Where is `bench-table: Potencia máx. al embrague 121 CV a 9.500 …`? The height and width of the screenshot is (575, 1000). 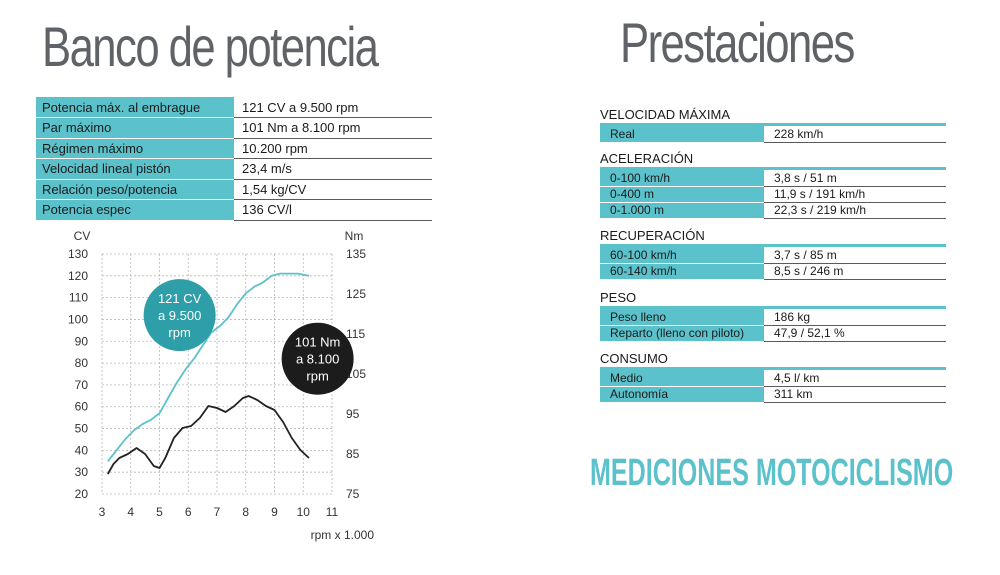 bench-table: Potencia máx. al embrague 121 CV a 9.500 … is located at coordinates (234, 159).